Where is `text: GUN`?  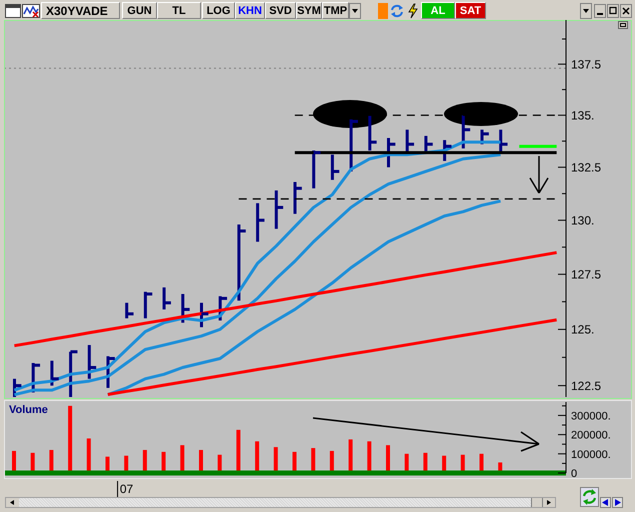 text: GUN is located at coordinates (139, 10).